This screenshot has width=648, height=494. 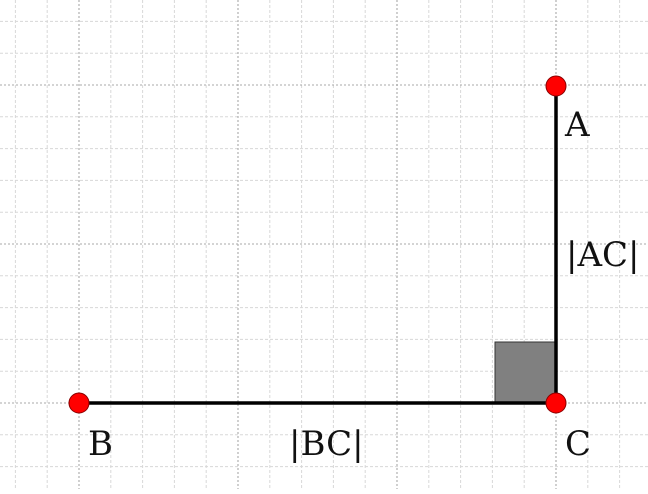 I want to click on right-angle-marker, so click(x=525, y=372).